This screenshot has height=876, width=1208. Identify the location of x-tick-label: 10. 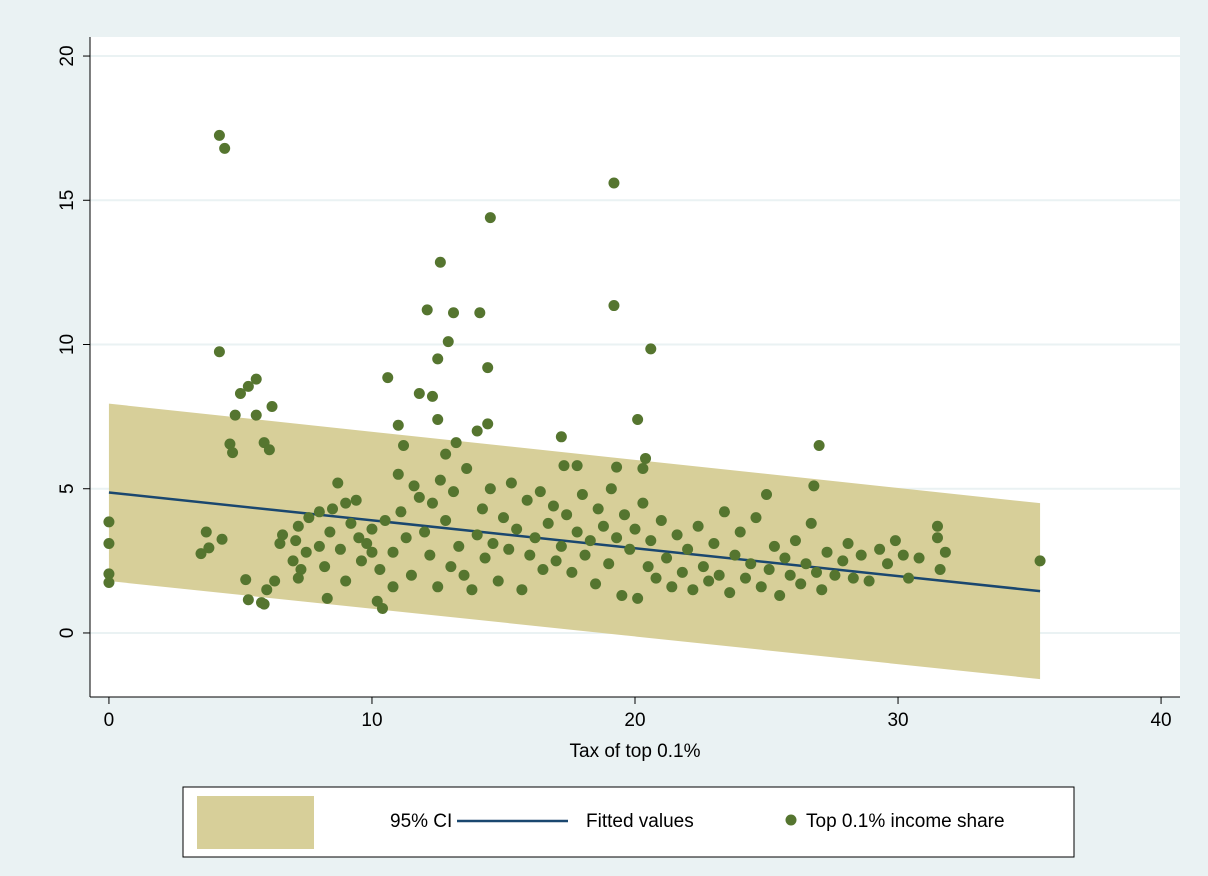
(371, 720).